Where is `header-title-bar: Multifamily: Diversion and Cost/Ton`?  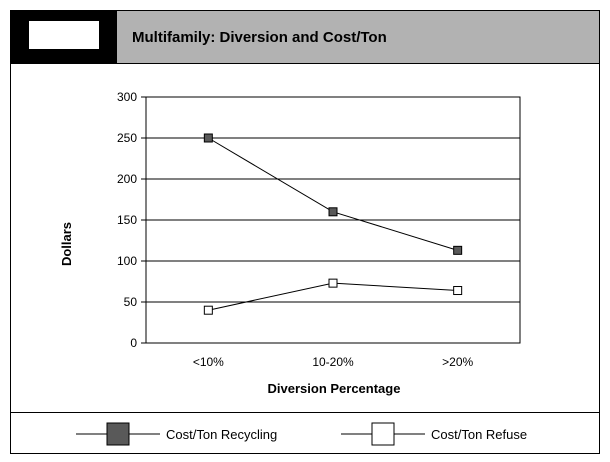
header-title-bar: Multifamily: Diversion and Cost/Ton is located at coordinates (358, 37).